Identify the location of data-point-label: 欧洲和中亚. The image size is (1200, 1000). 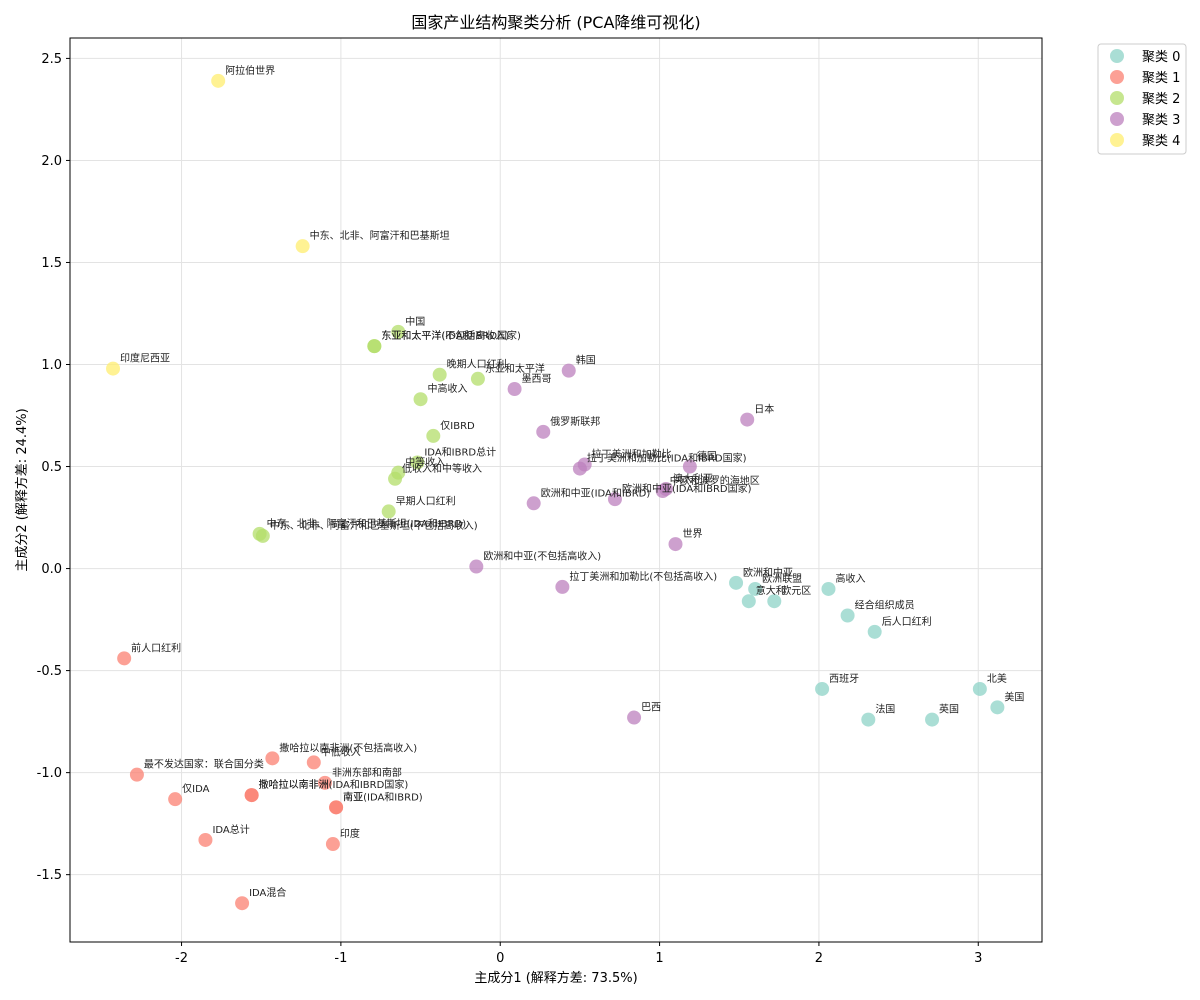
(768, 572).